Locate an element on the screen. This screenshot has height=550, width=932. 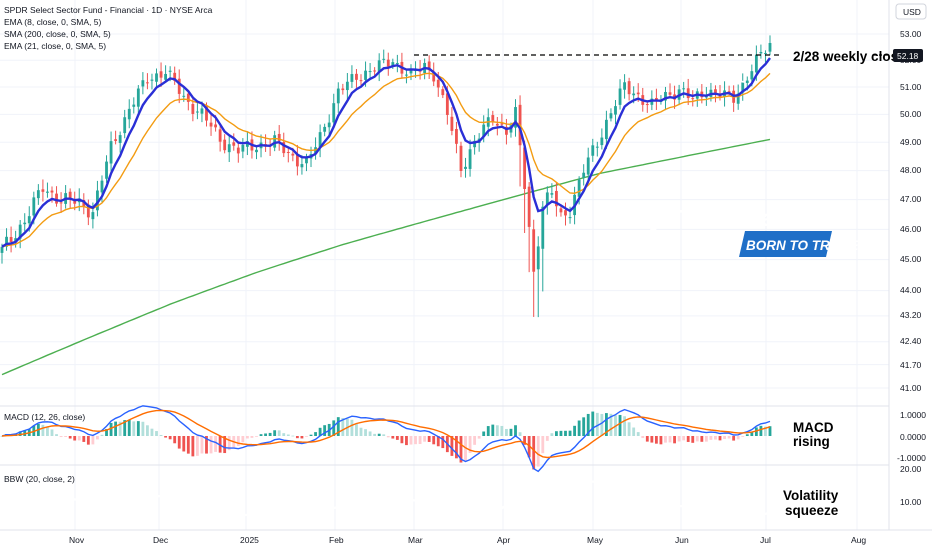
macd-annotation-line2: rising is located at coordinates (811, 441).